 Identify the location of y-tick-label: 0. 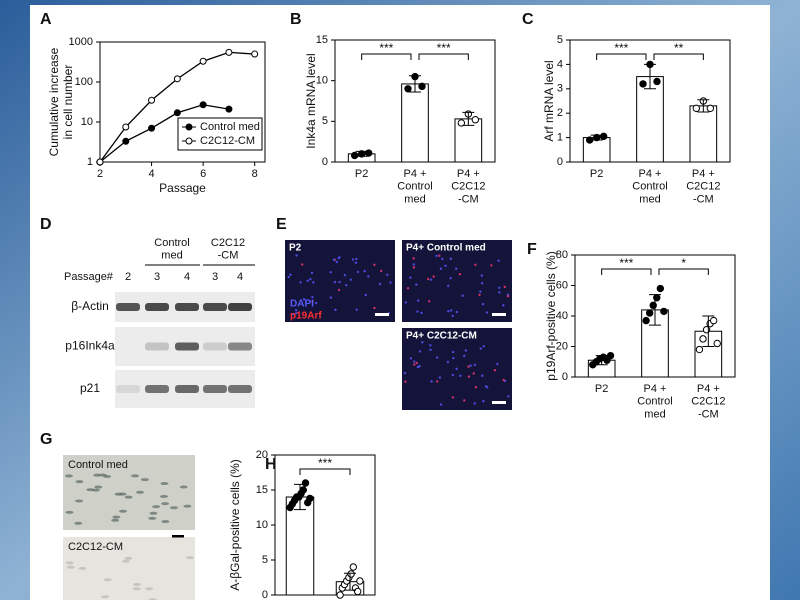
(325, 162).